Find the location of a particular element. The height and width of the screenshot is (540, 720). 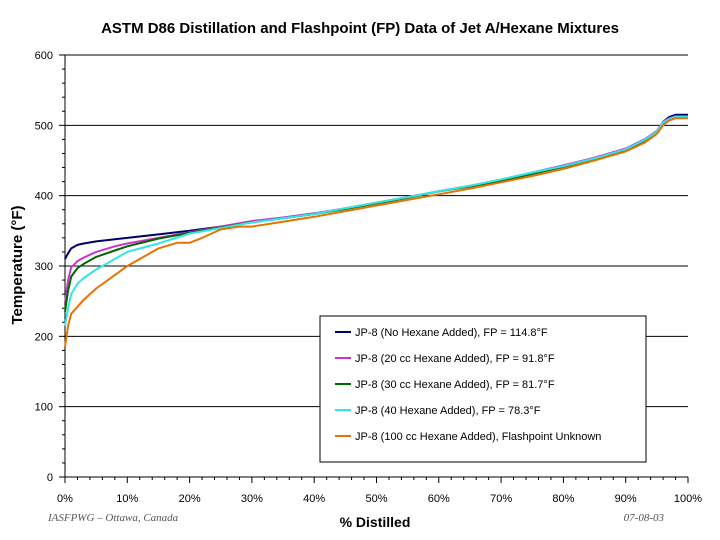

x-tick-labels: 0% 10% 20% 30% 40% 50% 60% 70% 80% 90% 100% is located at coordinates (379, 499).